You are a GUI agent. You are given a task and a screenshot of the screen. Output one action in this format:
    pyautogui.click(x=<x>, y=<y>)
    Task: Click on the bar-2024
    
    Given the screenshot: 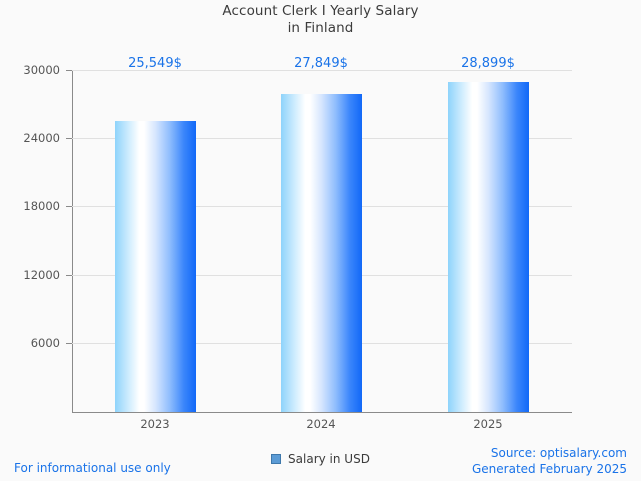 What is the action you would take?
    pyautogui.click(x=321, y=253)
    